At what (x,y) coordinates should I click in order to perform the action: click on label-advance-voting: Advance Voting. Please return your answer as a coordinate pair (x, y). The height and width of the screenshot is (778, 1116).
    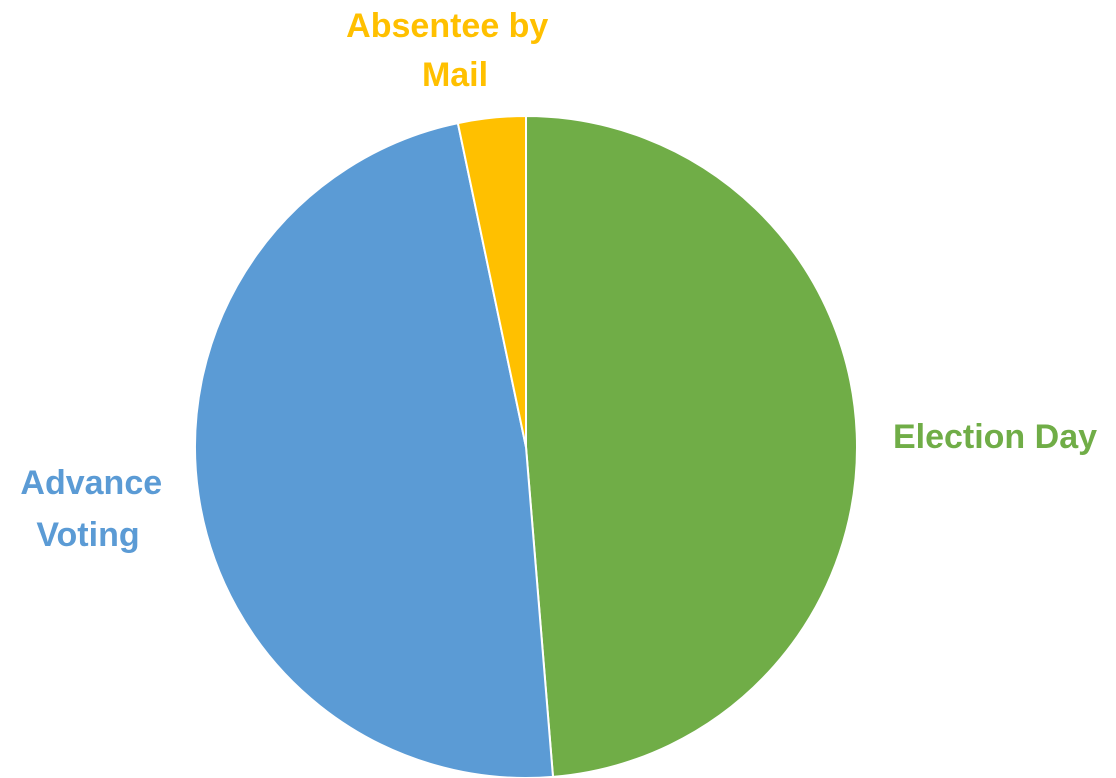
    Looking at the image, I should click on (95, 509).